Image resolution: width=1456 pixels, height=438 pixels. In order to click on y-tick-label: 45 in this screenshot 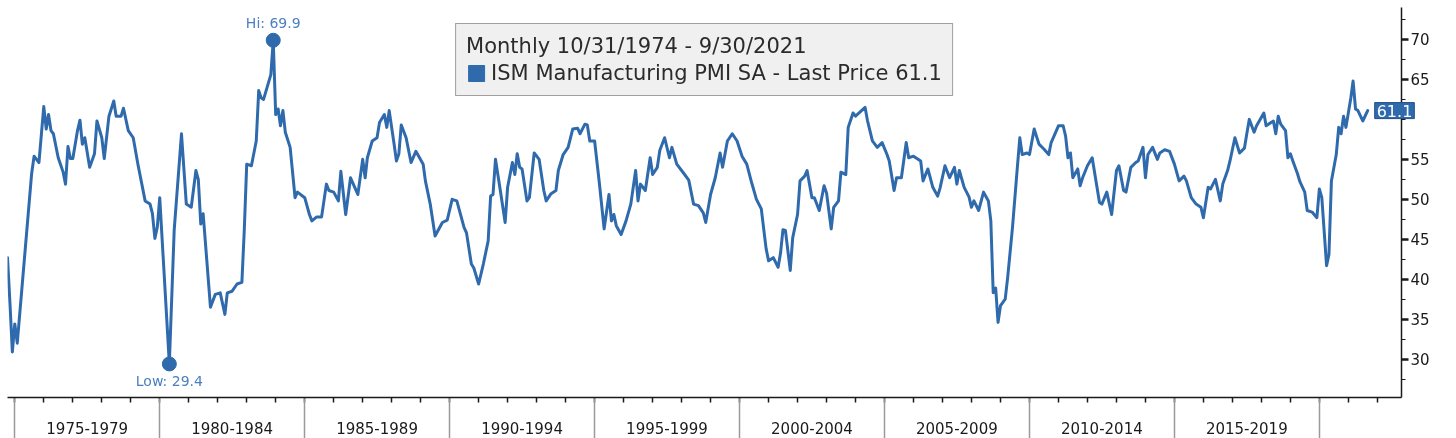, I will do `click(1420, 240)`.